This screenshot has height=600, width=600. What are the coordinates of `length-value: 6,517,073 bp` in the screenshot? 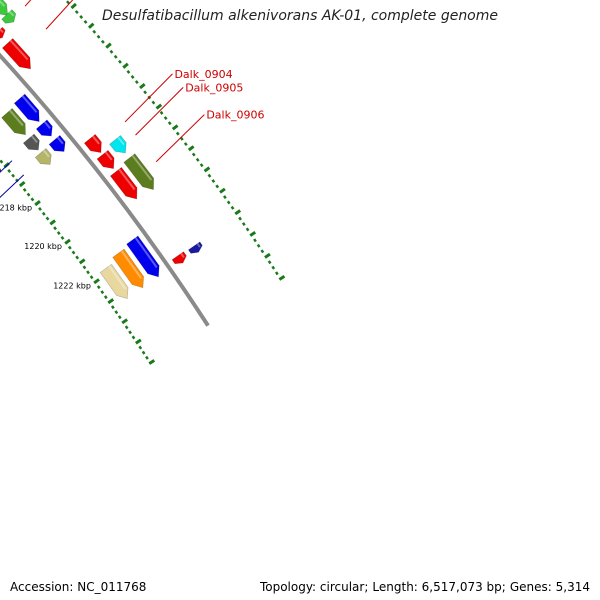 It's located at (461, 587).